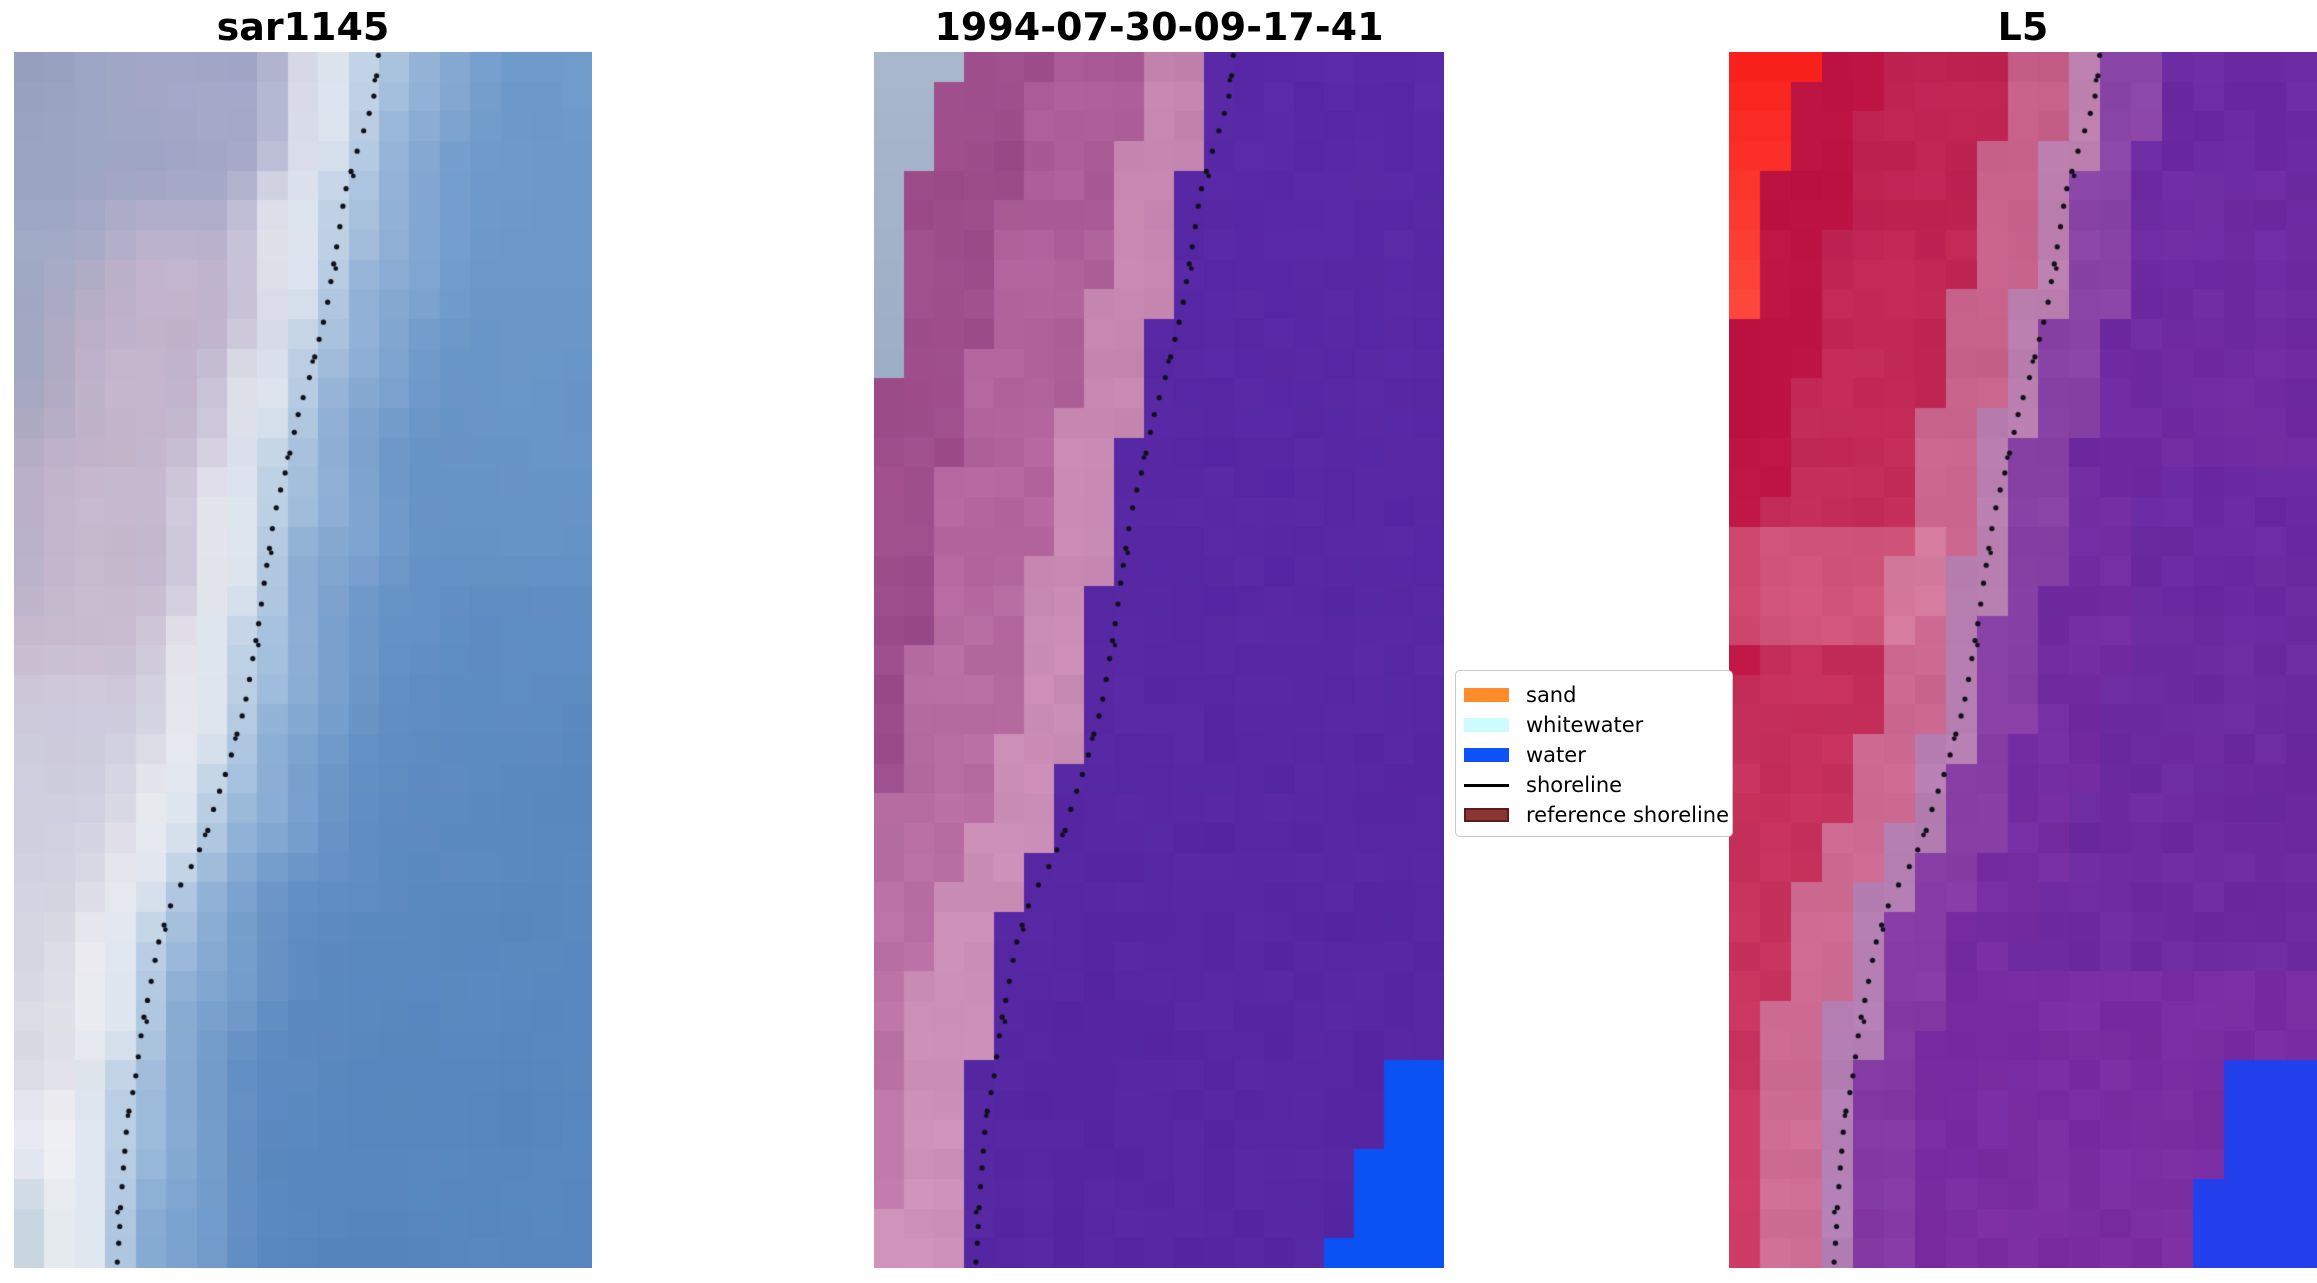 The width and height of the screenshot is (2317, 1283). I want to click on legend-entry-whitewater: whitewater, so click(1593, 725).